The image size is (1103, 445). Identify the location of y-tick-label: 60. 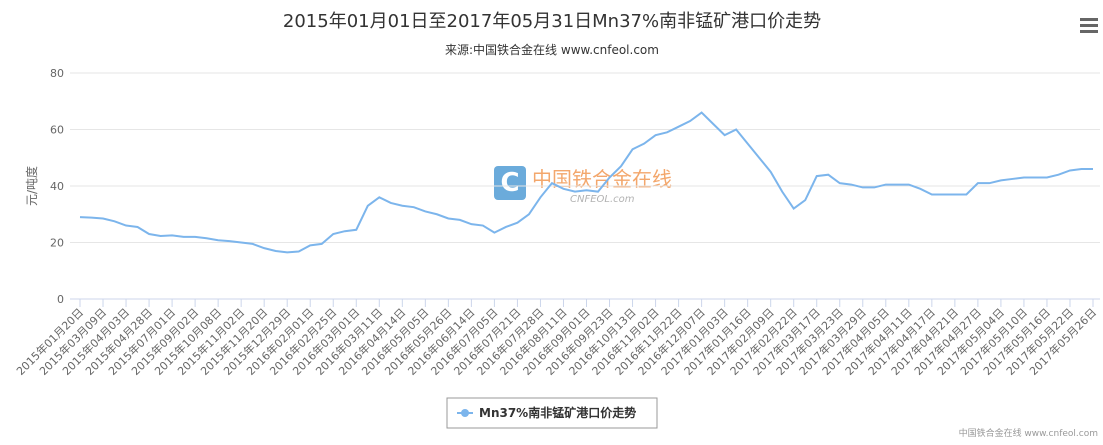
(57, 130).